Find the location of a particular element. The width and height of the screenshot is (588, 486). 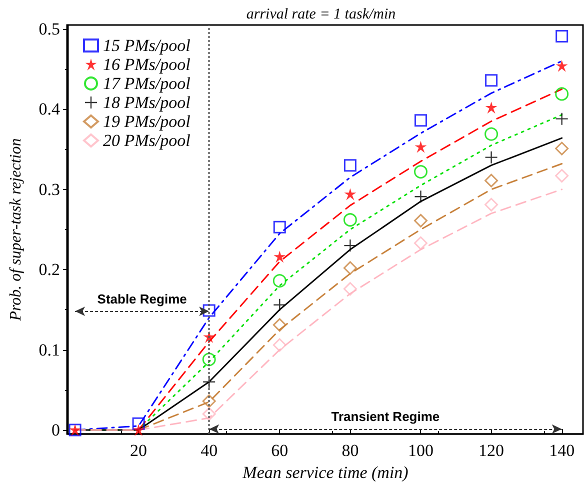

x-tick-label: 140 is located at coordinates (562, 450).